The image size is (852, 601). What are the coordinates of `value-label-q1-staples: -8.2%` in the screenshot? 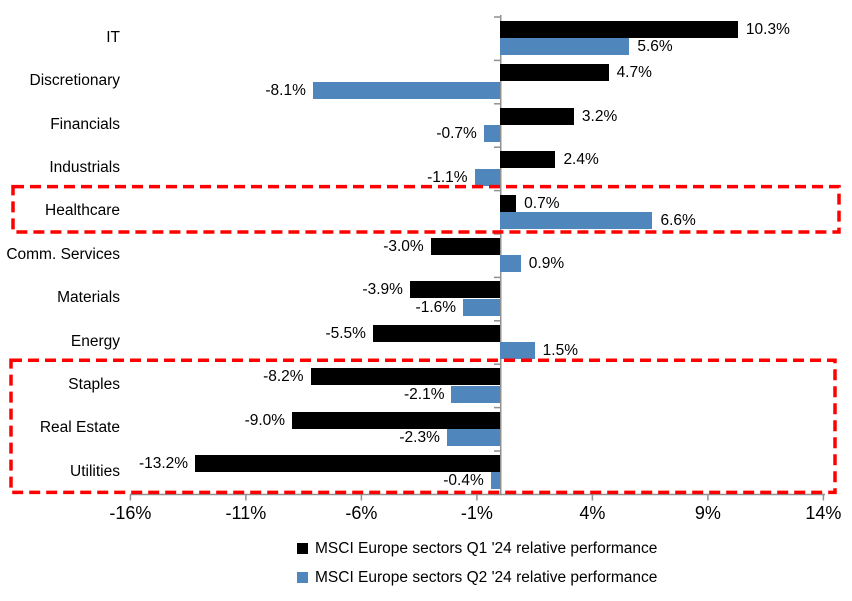 It's located at (283, 377).